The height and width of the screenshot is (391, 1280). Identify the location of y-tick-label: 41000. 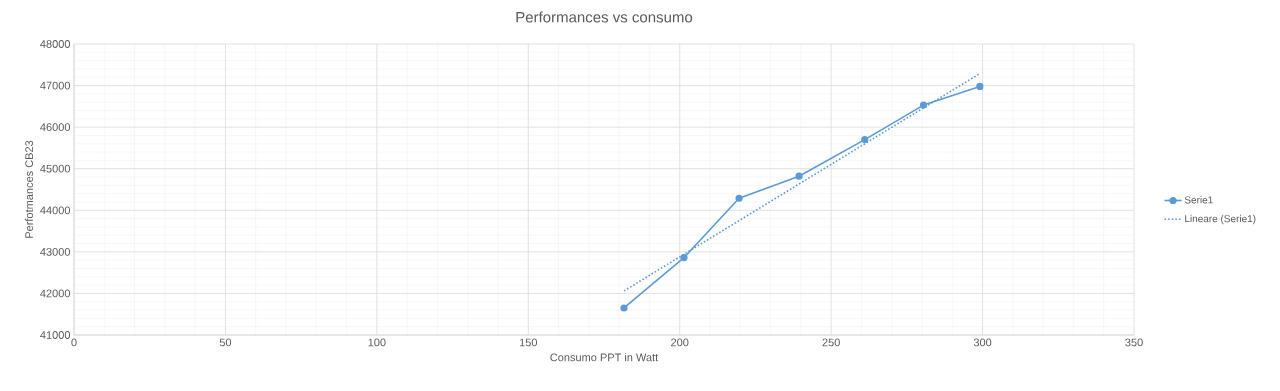
(55, 335).